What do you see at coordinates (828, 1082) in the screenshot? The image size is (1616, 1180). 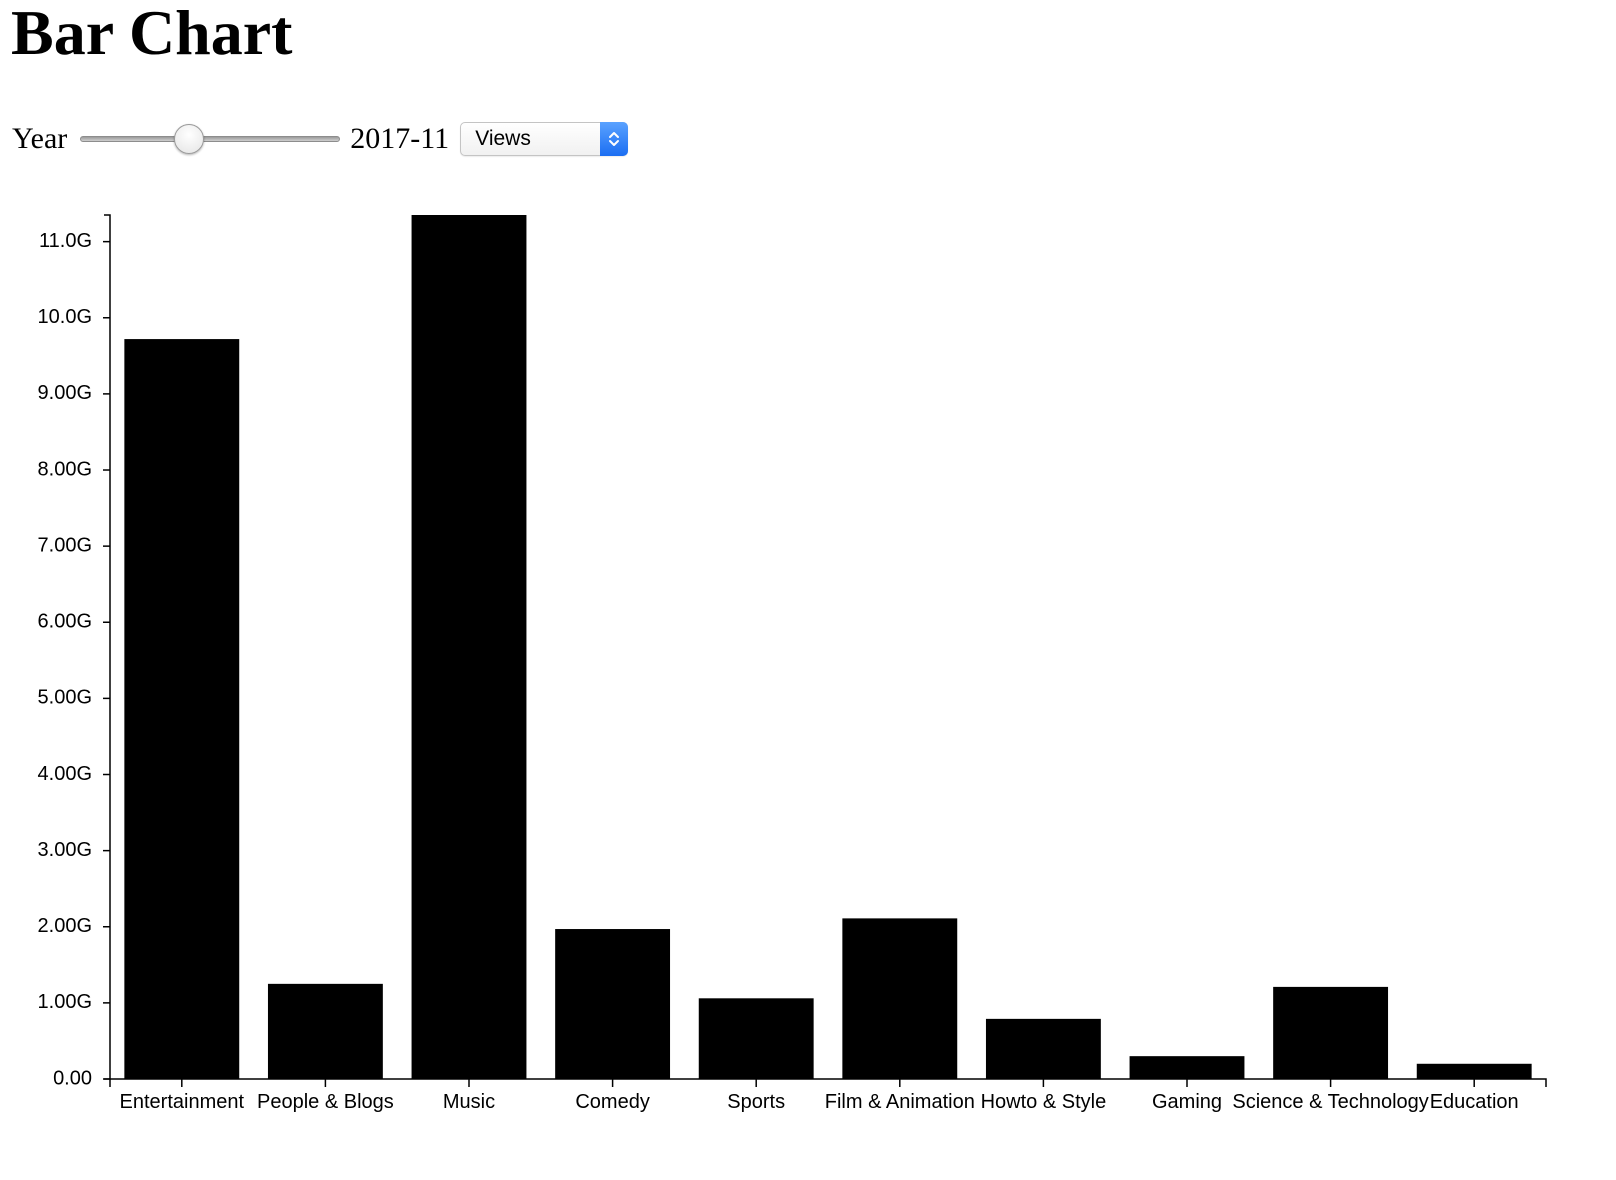 I see `x-axis-line` at bounding box center [828, 1082].